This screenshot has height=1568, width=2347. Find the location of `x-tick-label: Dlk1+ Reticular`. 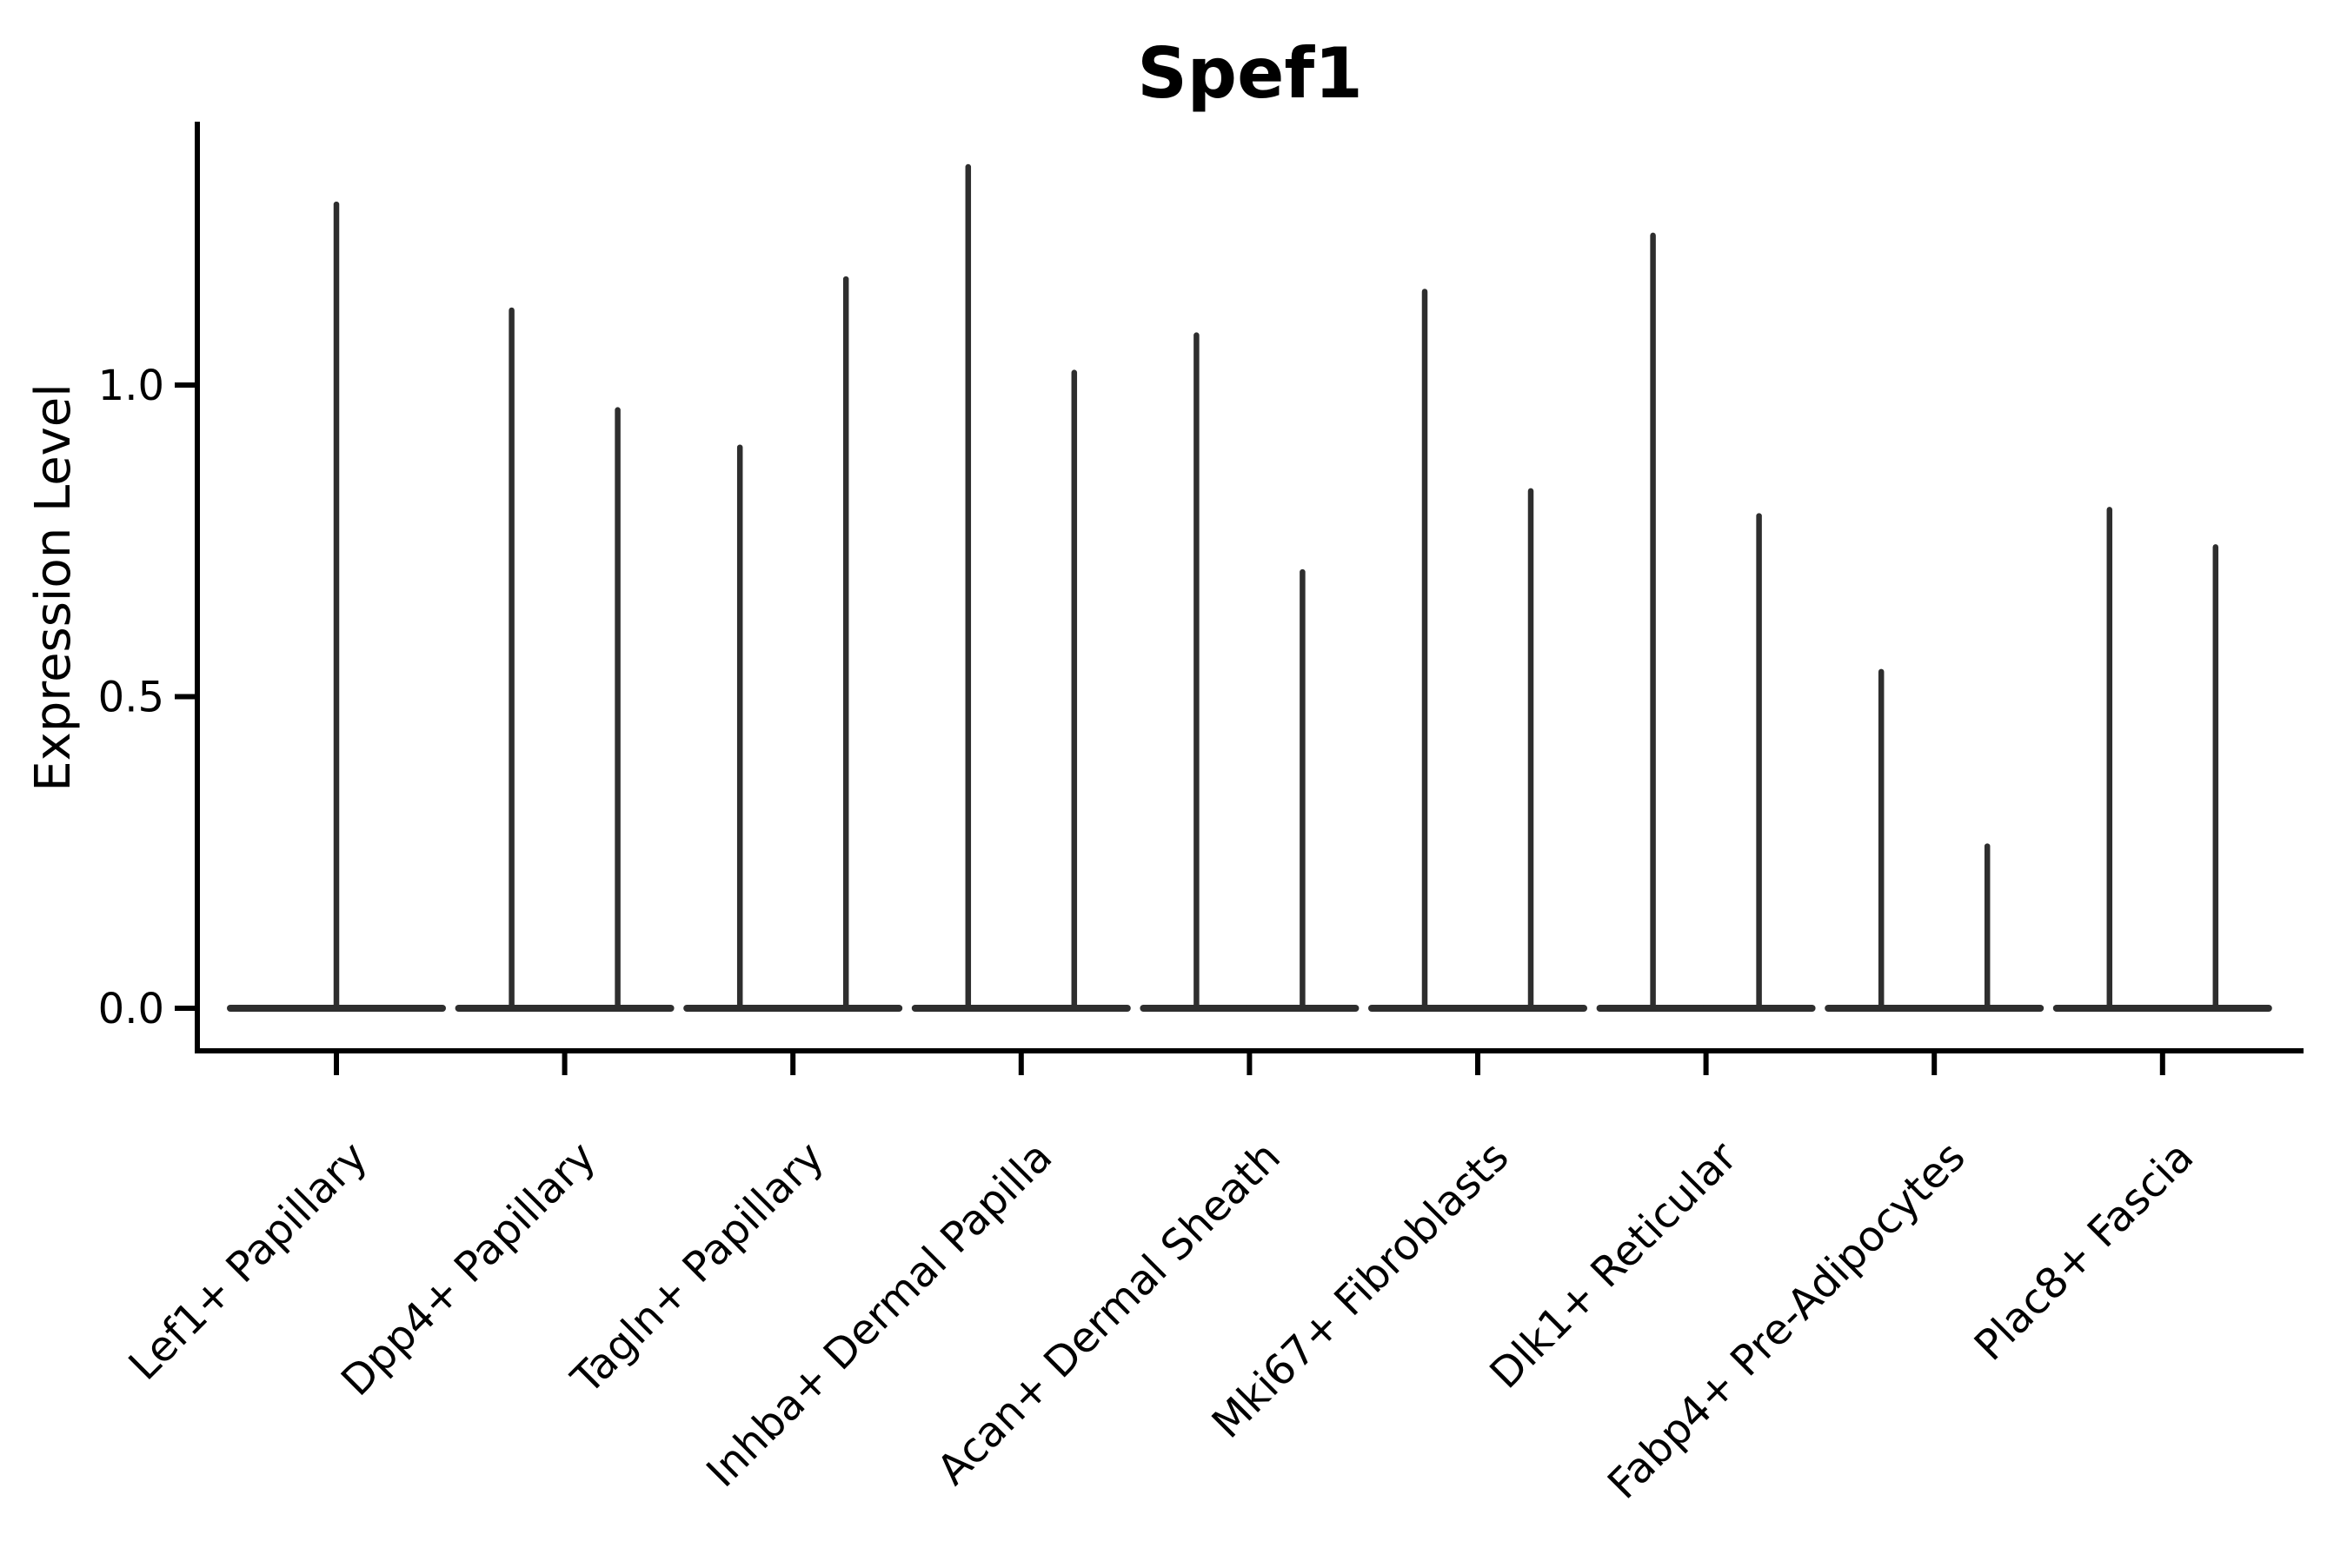

x-tick-label: Dlk1+ Reticular is located at coordinates (1613, 1266).